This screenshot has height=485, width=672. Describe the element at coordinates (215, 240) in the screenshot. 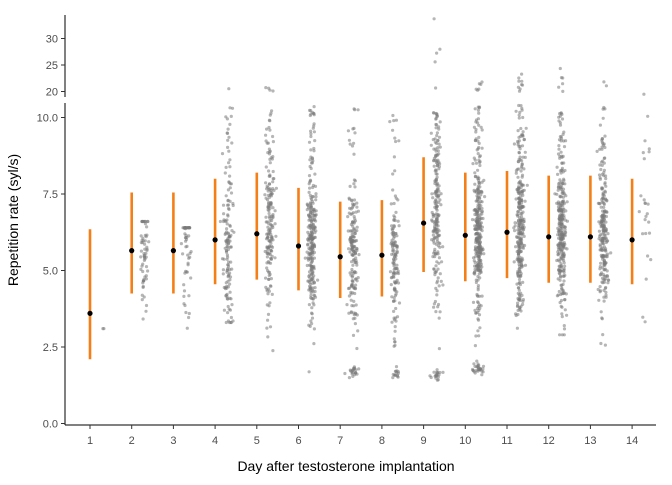

I see `mean-point` at that location.